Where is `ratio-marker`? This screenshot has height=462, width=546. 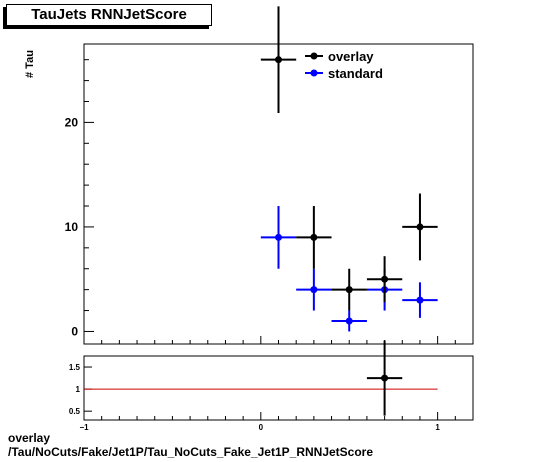
ratio-marker is located at coordinates (385, 378).